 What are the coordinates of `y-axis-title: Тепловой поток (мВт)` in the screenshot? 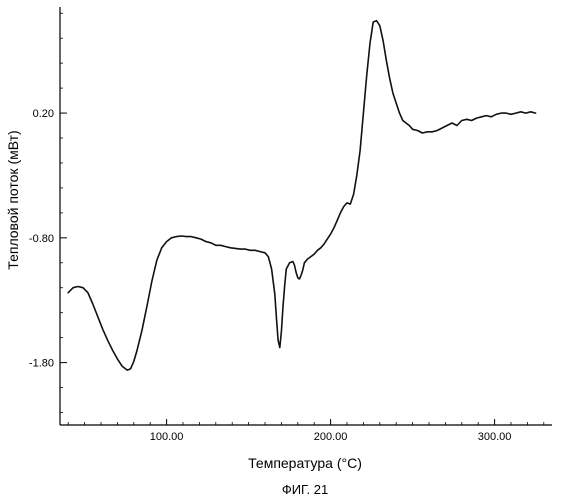 It's located at (13, 199).